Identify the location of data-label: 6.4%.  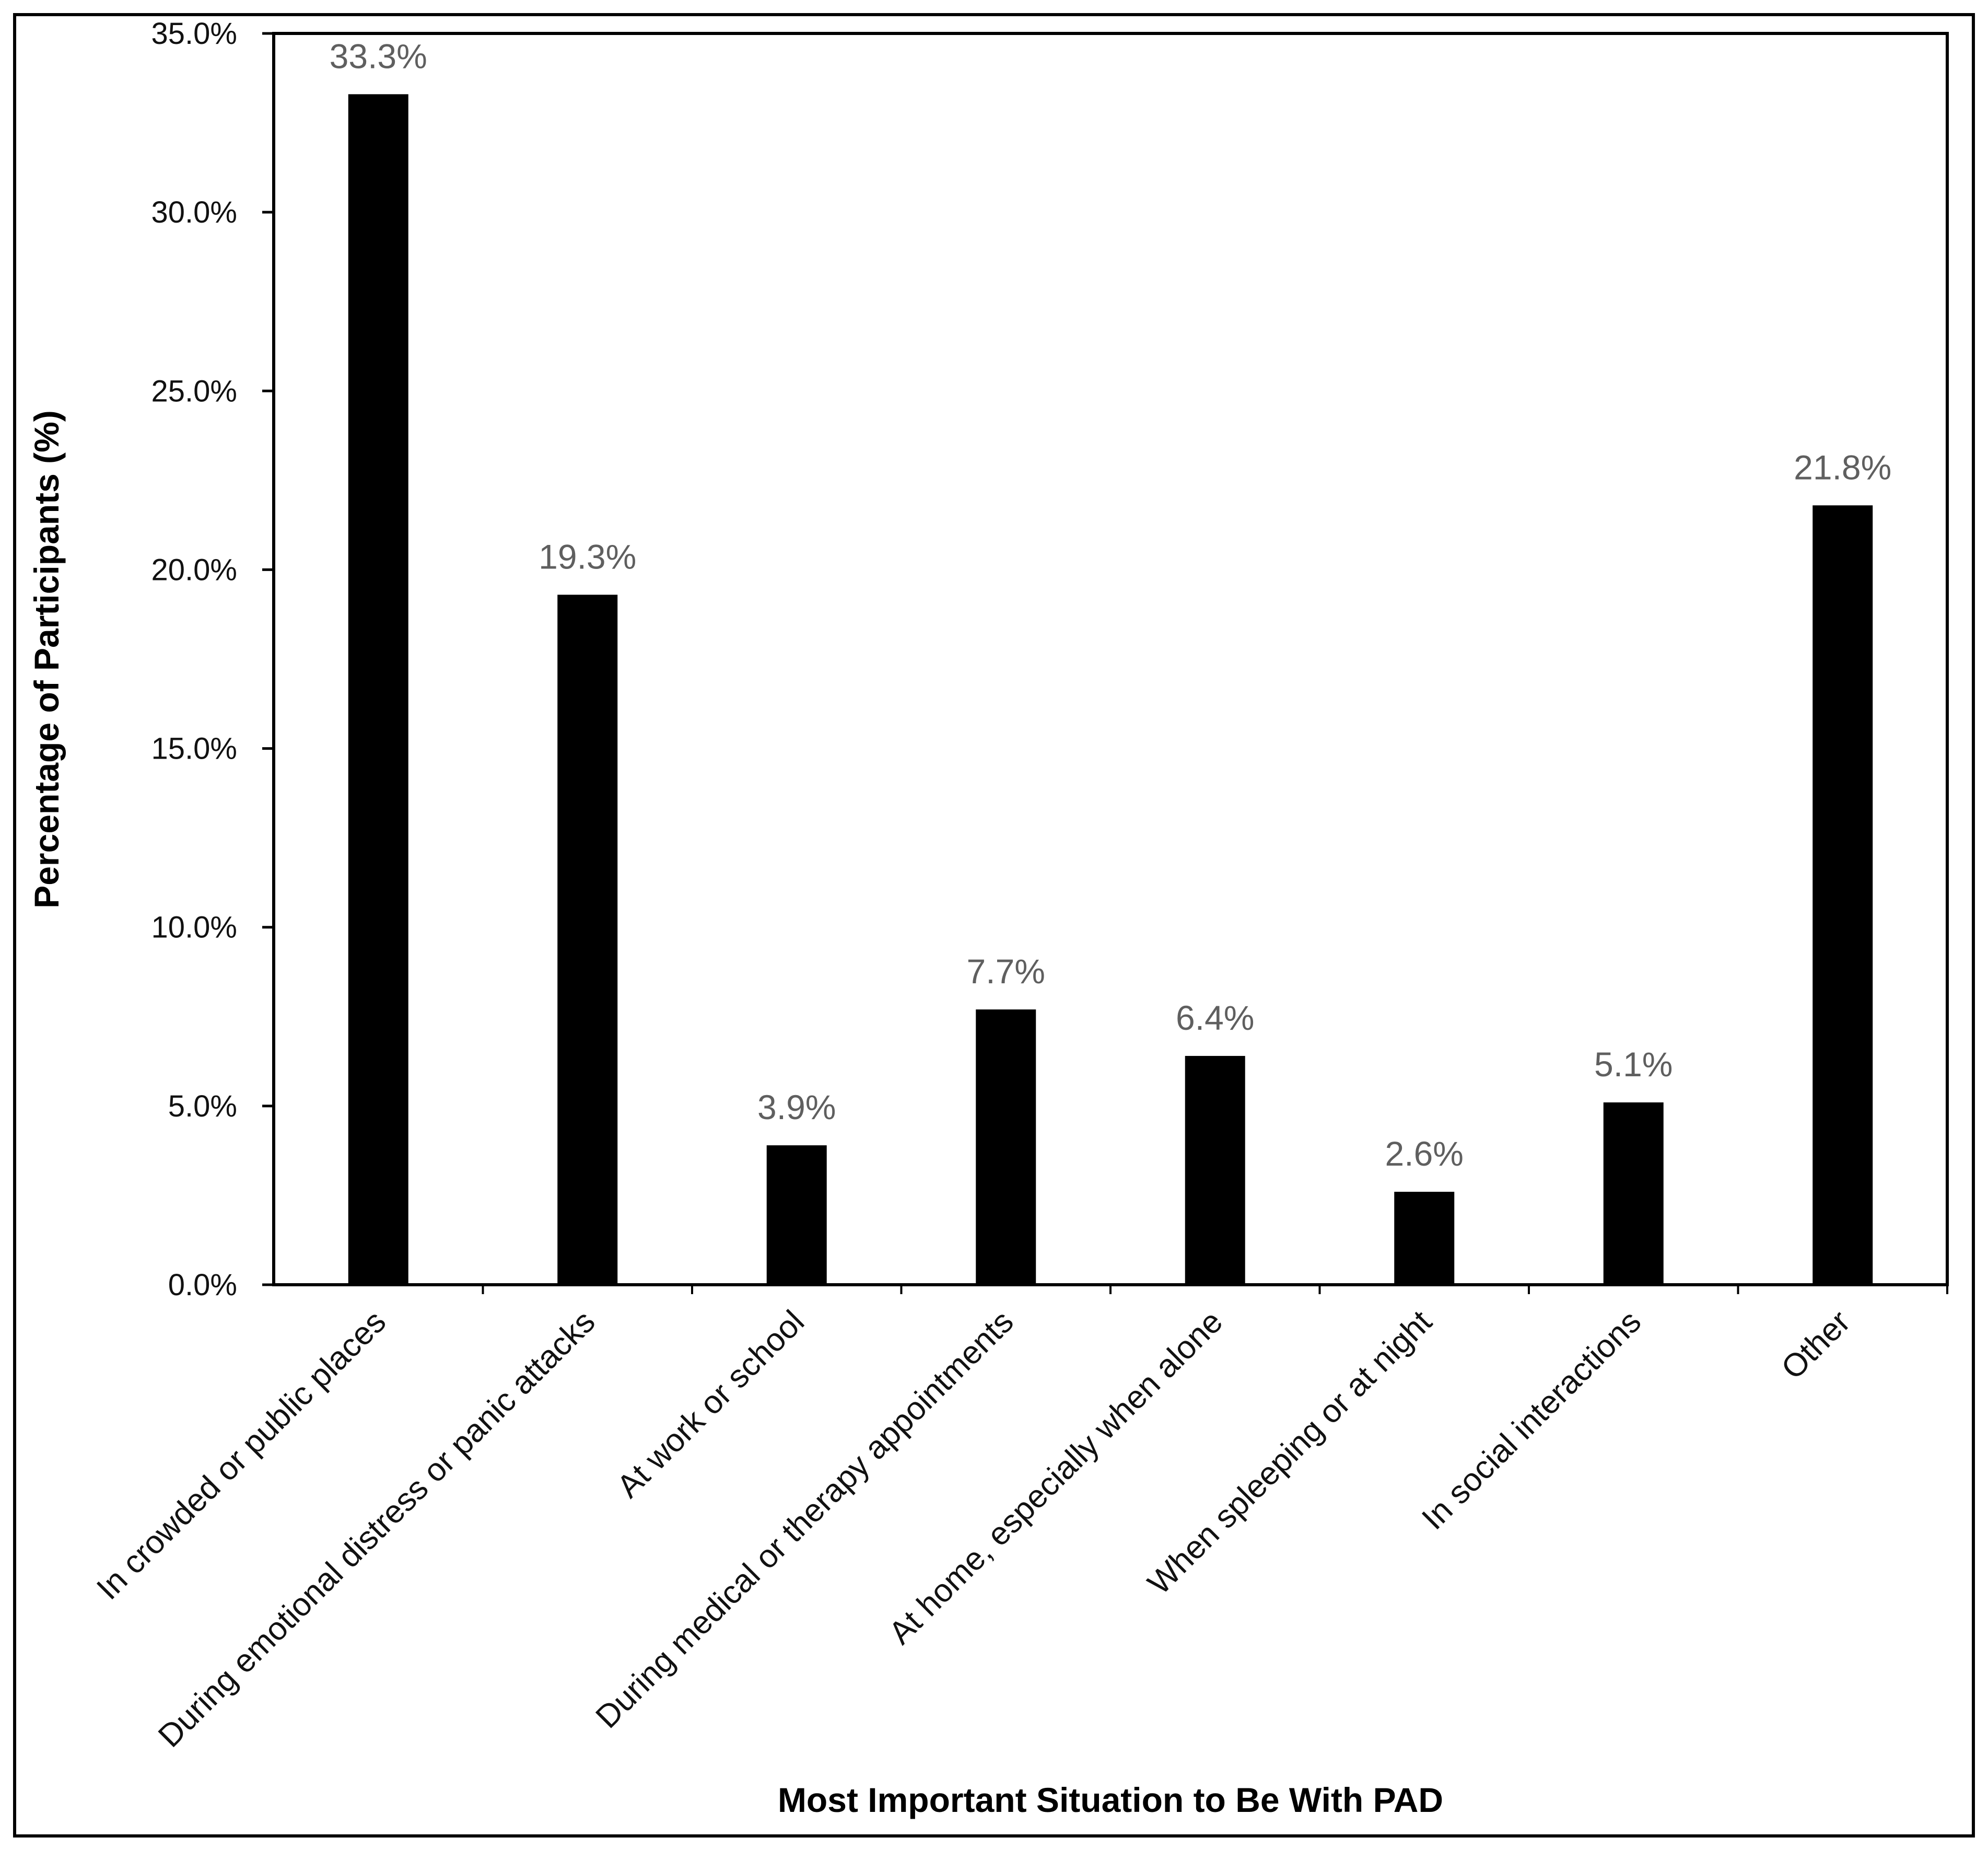
(1215, 1017).